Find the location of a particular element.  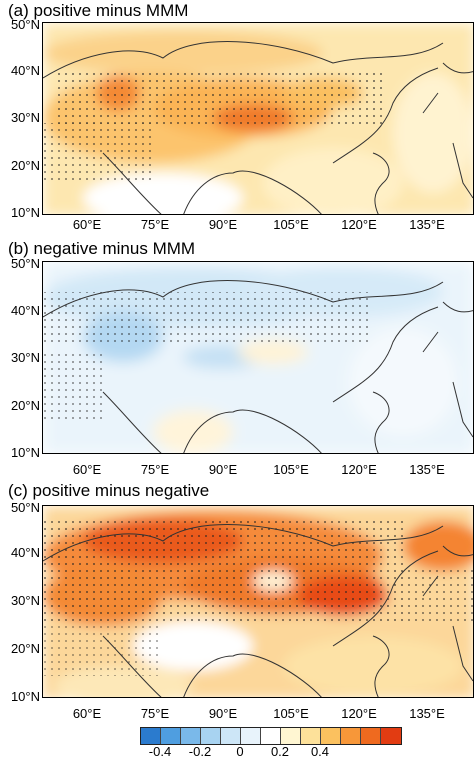

panel-a-lon-135: 135°E is located at coordinates (427, 224).